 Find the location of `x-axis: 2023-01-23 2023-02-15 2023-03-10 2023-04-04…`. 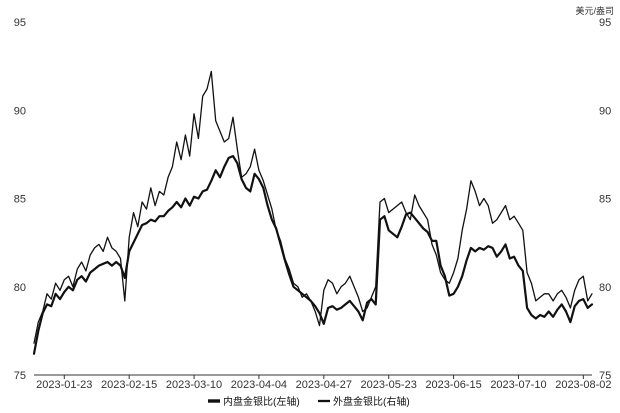

x-axis: 2023-01-23 2023-02-15 2023-03-10 2023-04-04… is located at coordinates (322, 382).